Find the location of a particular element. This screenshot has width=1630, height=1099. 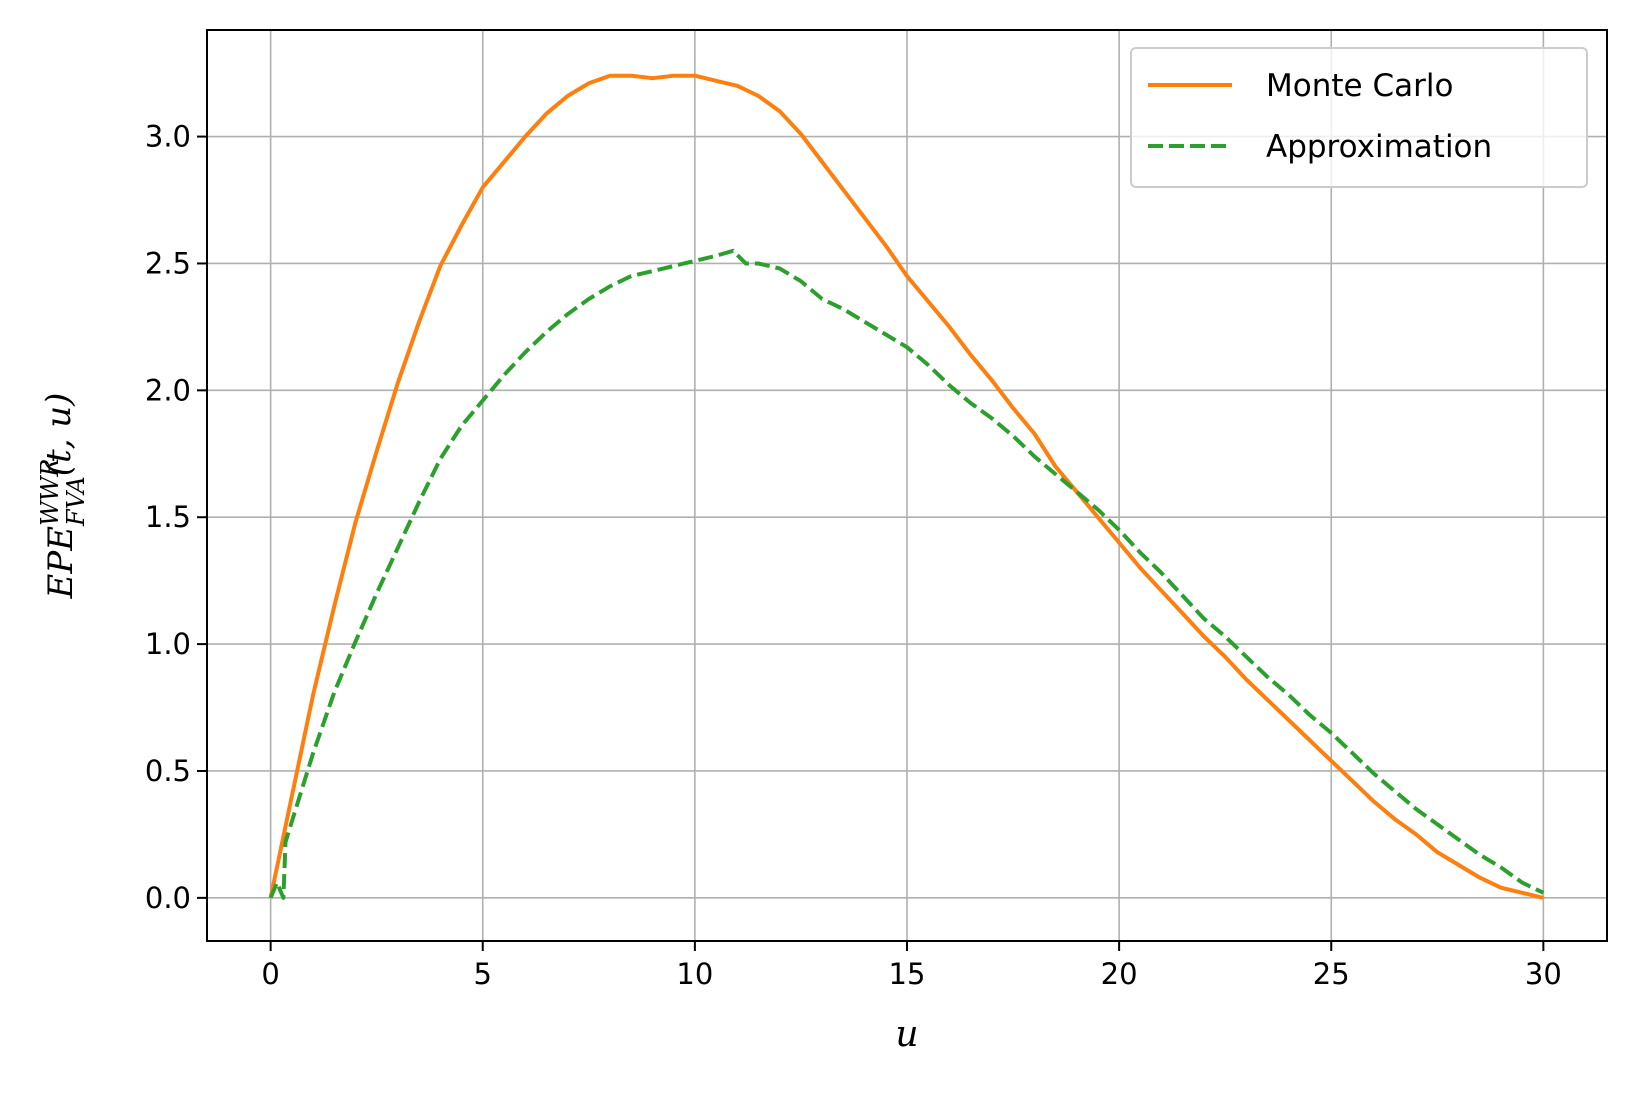

y-tick-label: 0.0 is located at coordinates (168, 898).